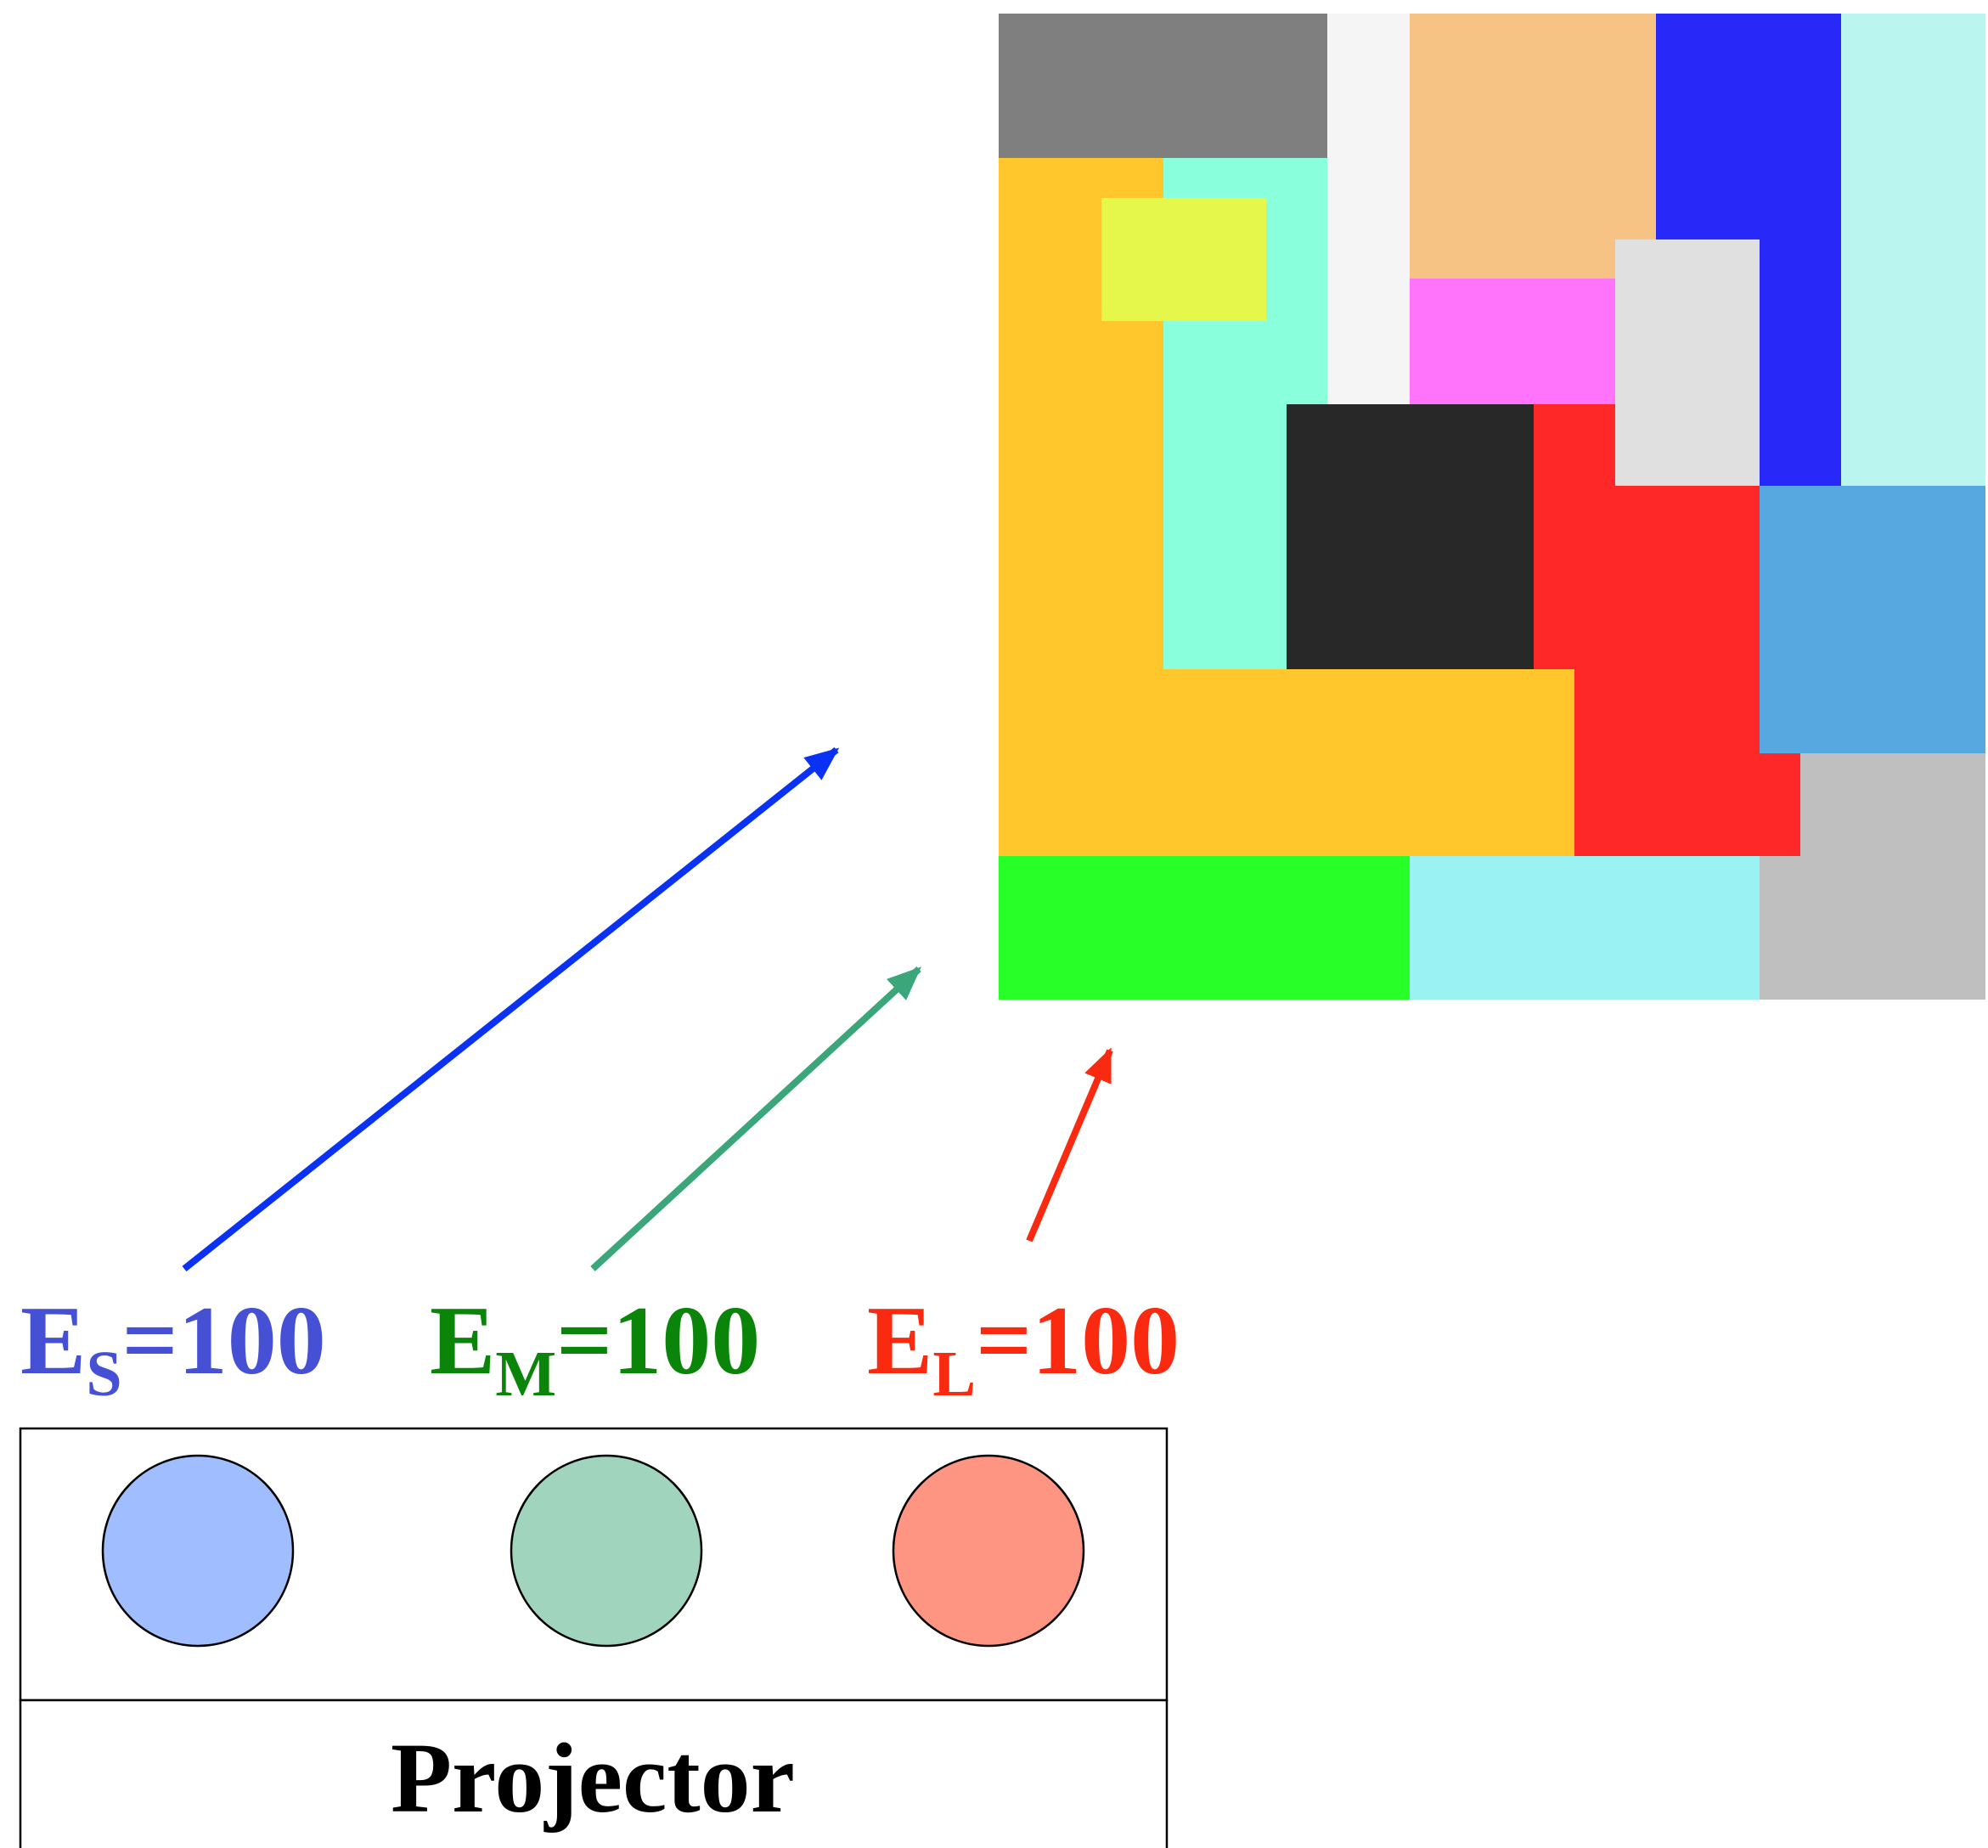  Describe the element at coordinates (1574, 536) in the screenshot. I see `patch-red-upper` at that location.